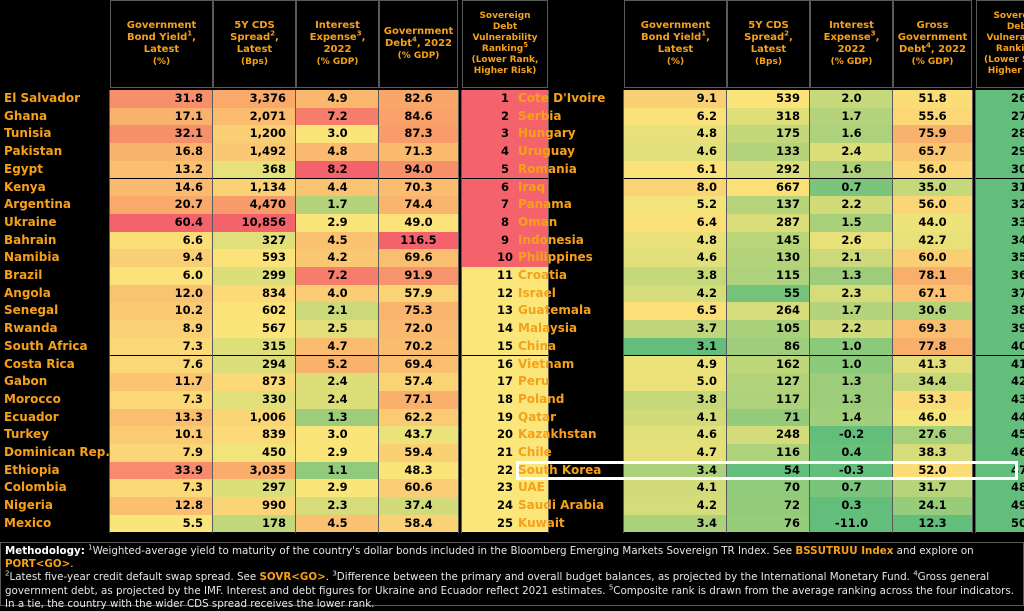  What do you see at coordinates (161, 31) in the screenshot?
I see `header-label: Government Bond Yield` at bounding box center [161, 31].